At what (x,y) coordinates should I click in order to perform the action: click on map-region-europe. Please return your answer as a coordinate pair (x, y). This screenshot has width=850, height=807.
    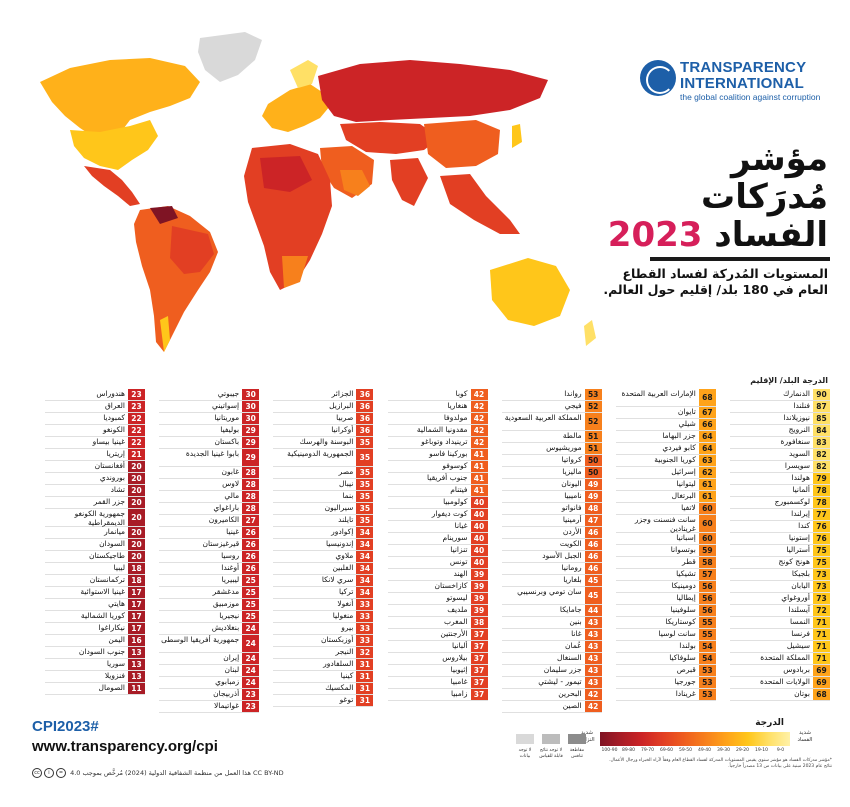
    Looking at the image, I should click on (296, 108).